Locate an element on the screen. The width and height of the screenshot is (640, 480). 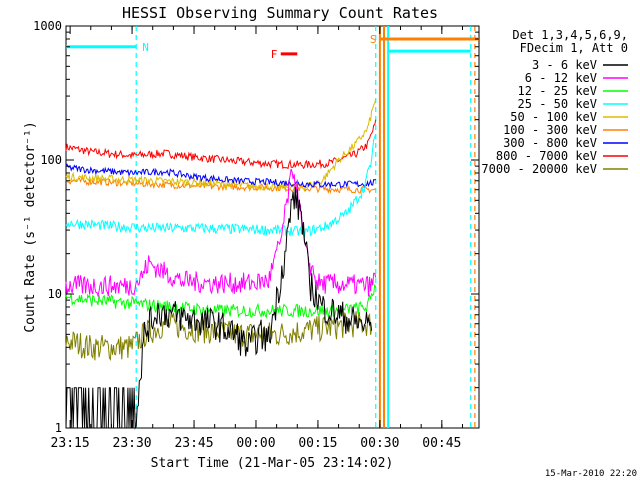
y-tick-label: 100 is located at coordinates (51, 160).